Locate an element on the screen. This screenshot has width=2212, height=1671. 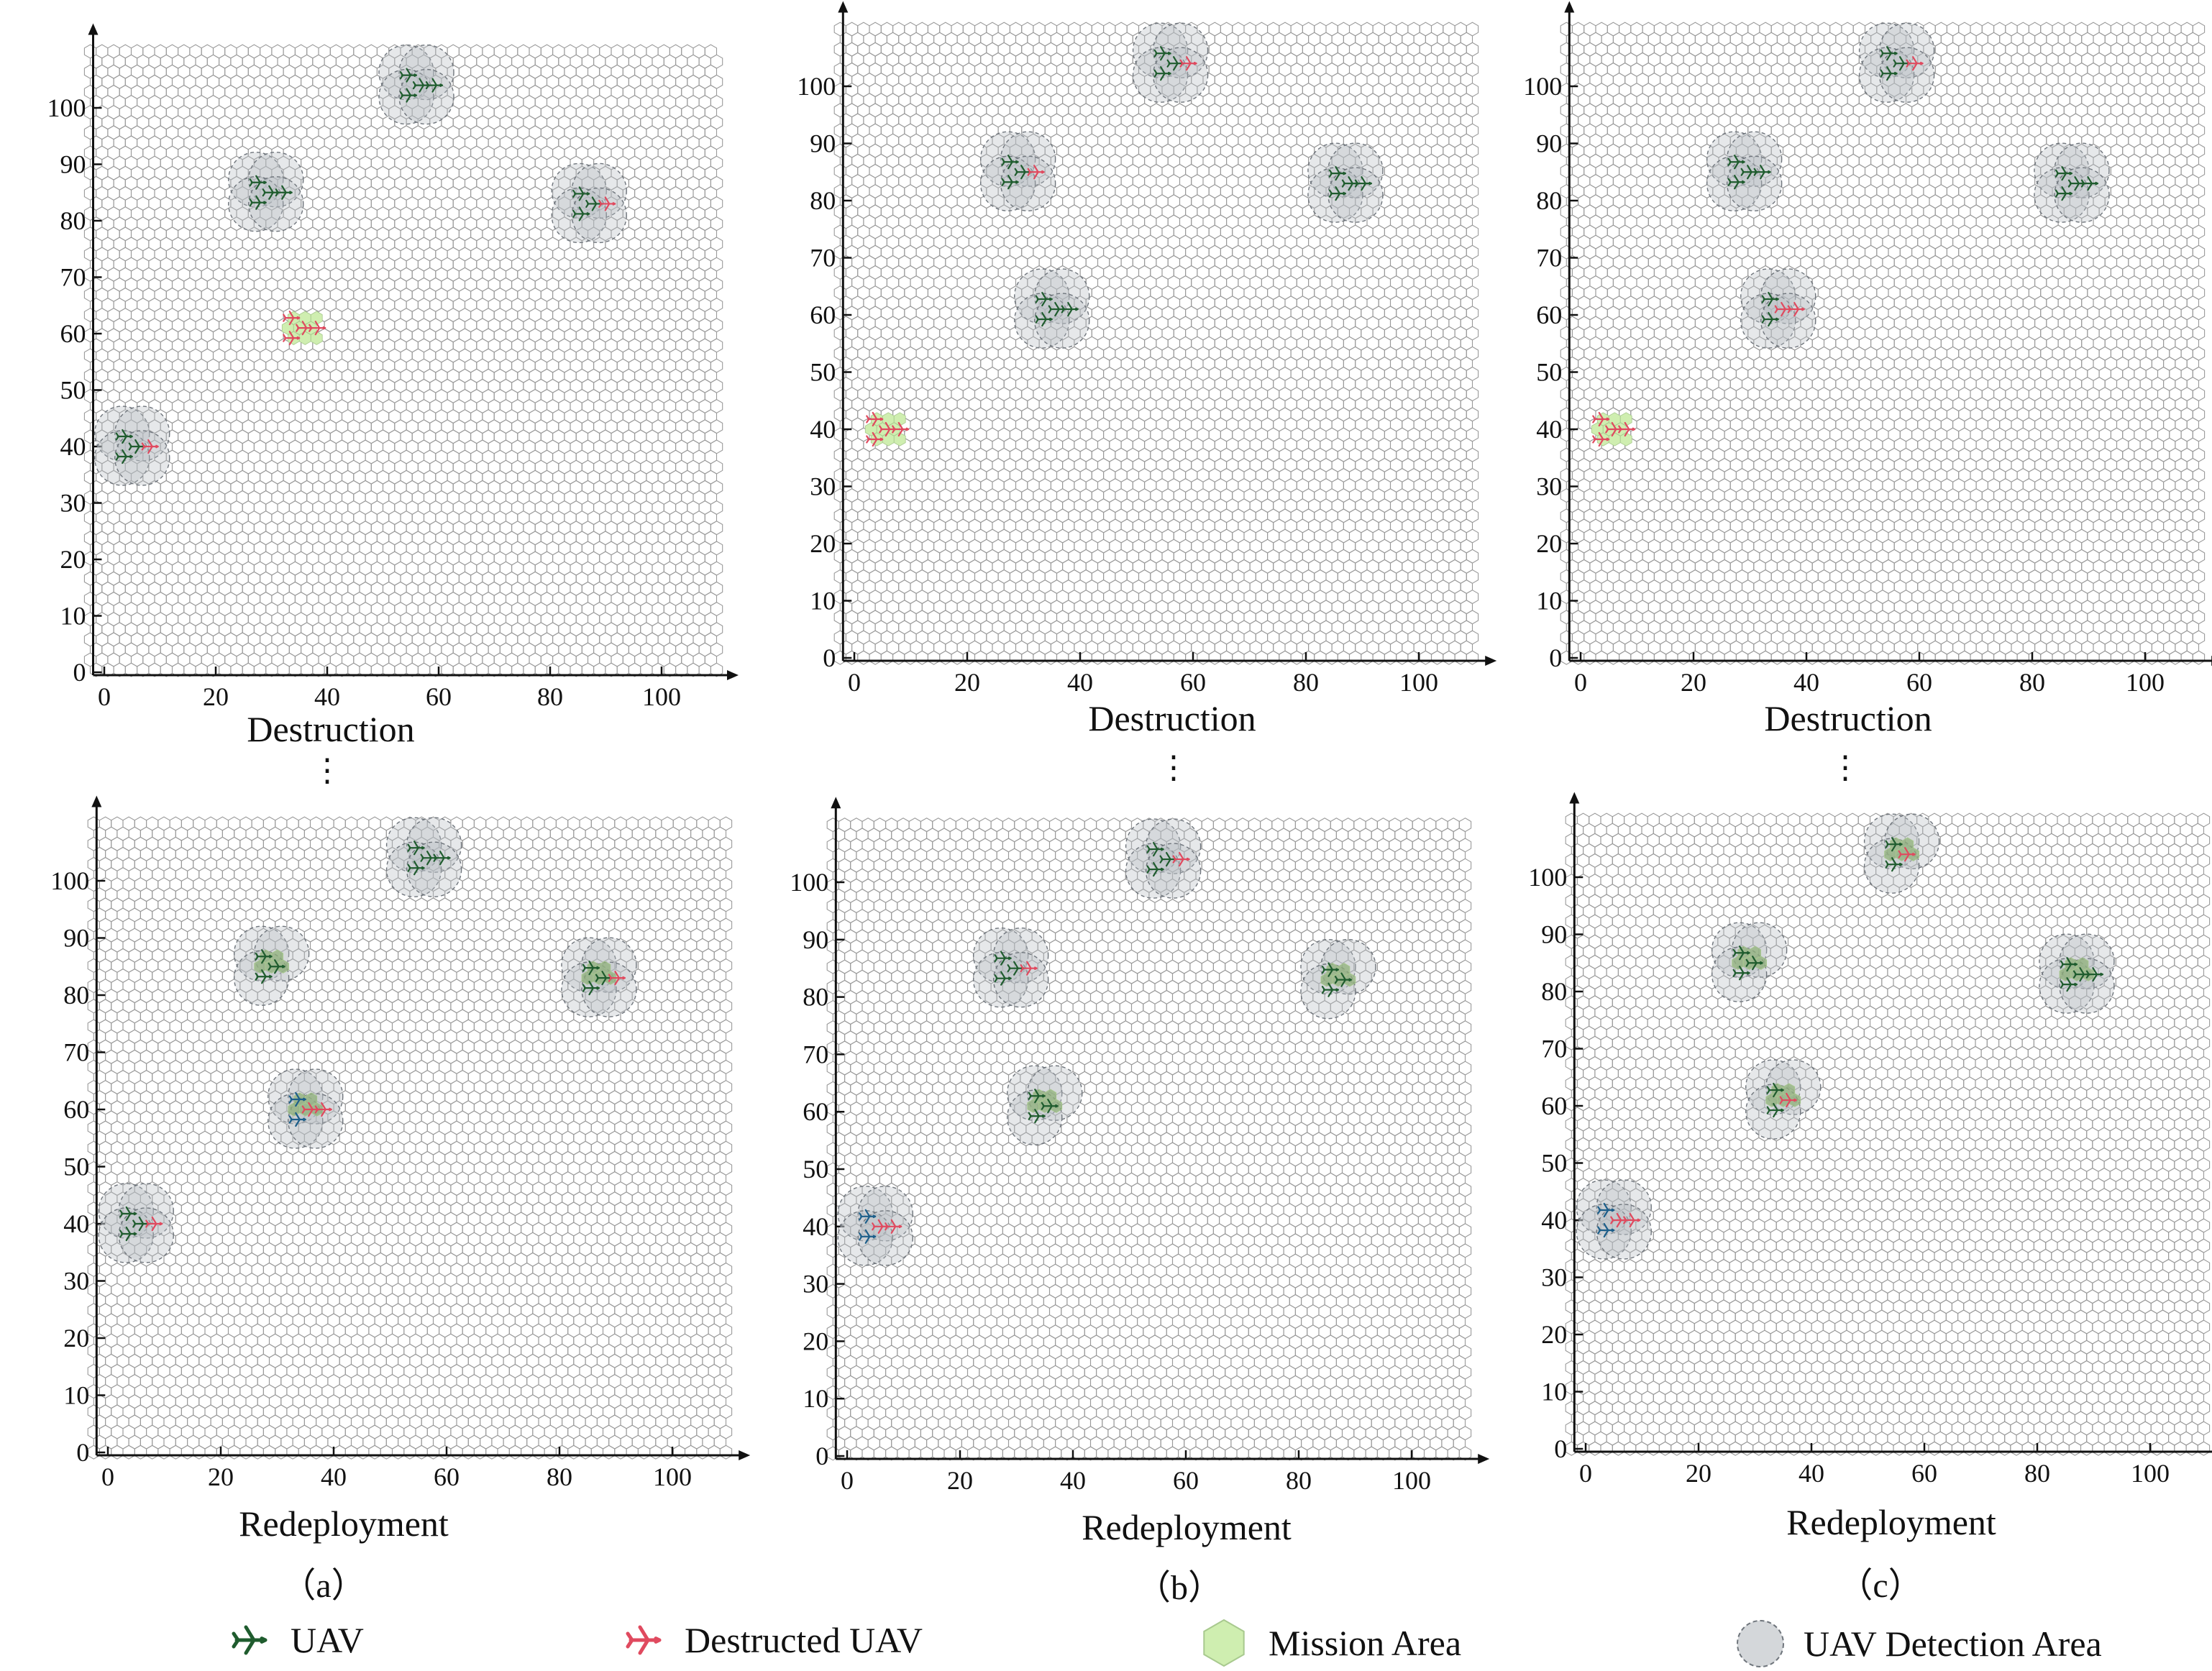
ellipsis-b: ⋮ is located at coordinates (1173, 768).